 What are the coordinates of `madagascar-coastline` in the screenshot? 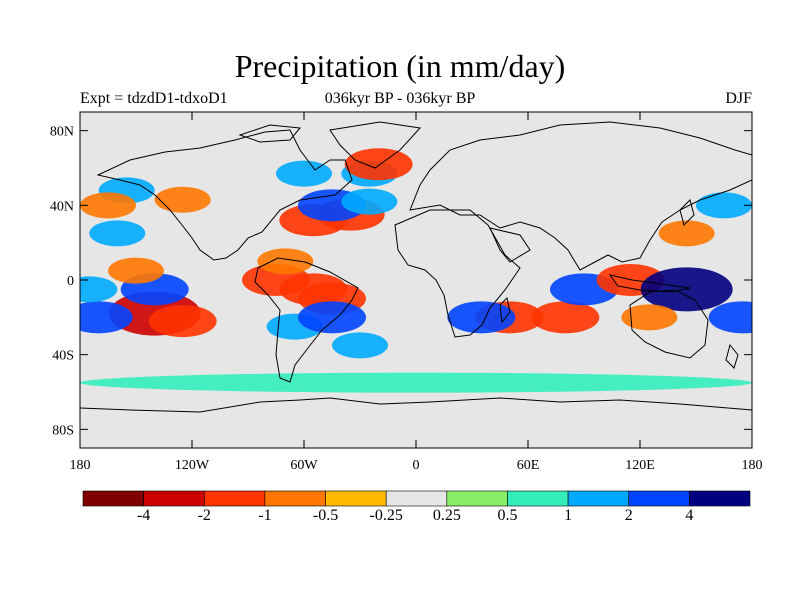 It's located at (505, 310).